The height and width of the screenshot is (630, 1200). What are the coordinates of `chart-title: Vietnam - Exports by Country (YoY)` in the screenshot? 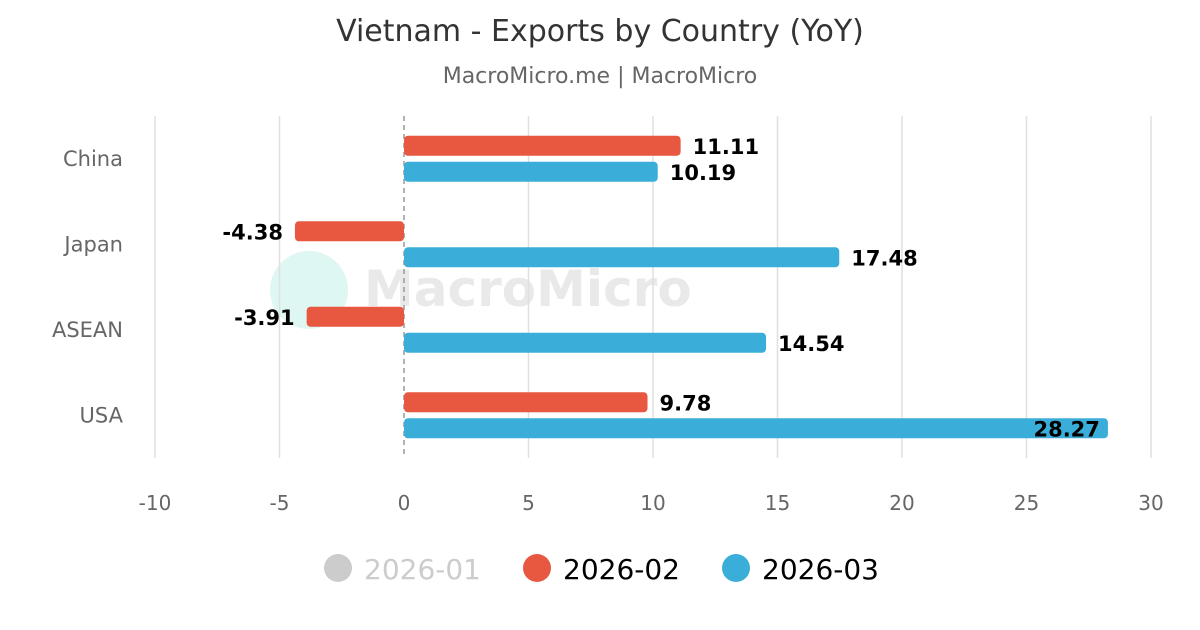 It's located at (600, 31).